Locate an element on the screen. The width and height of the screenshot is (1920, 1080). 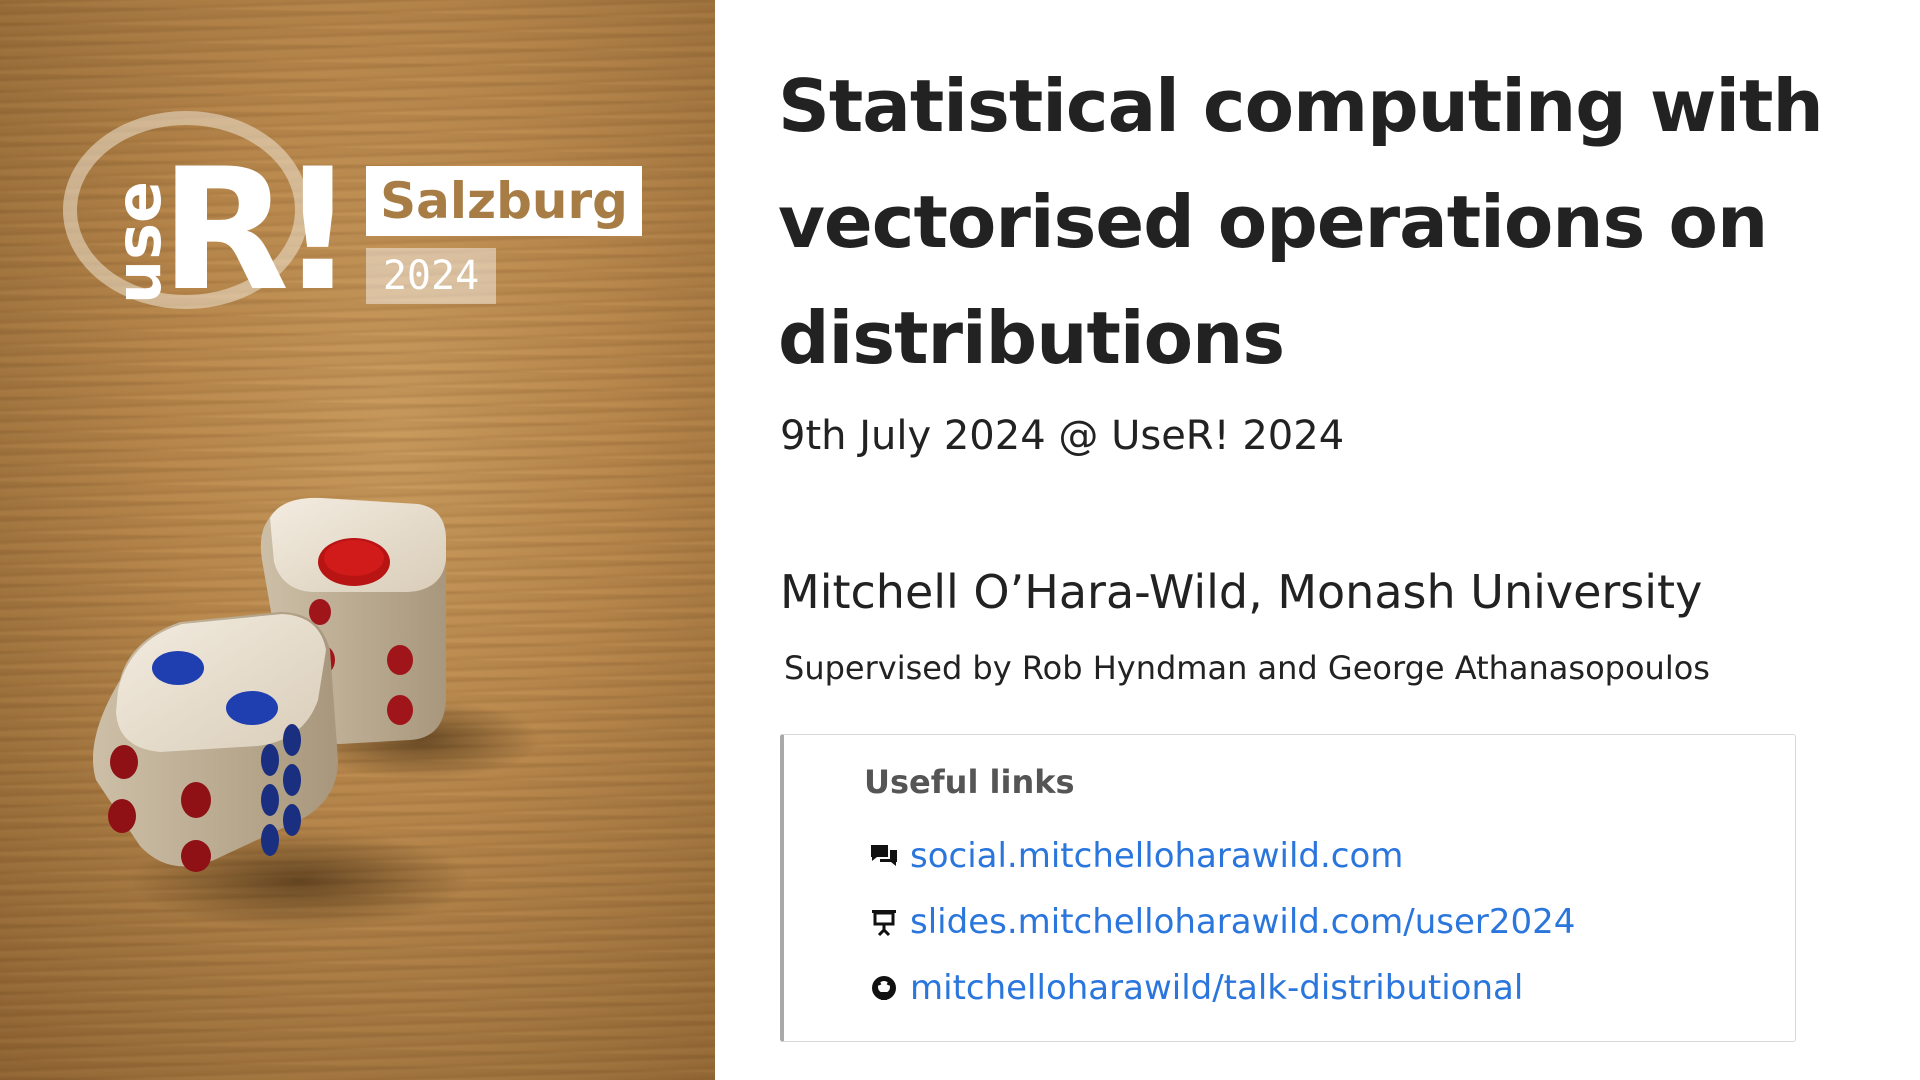
logo-city-badge: Salzburg is located at coordinates (504, 201).